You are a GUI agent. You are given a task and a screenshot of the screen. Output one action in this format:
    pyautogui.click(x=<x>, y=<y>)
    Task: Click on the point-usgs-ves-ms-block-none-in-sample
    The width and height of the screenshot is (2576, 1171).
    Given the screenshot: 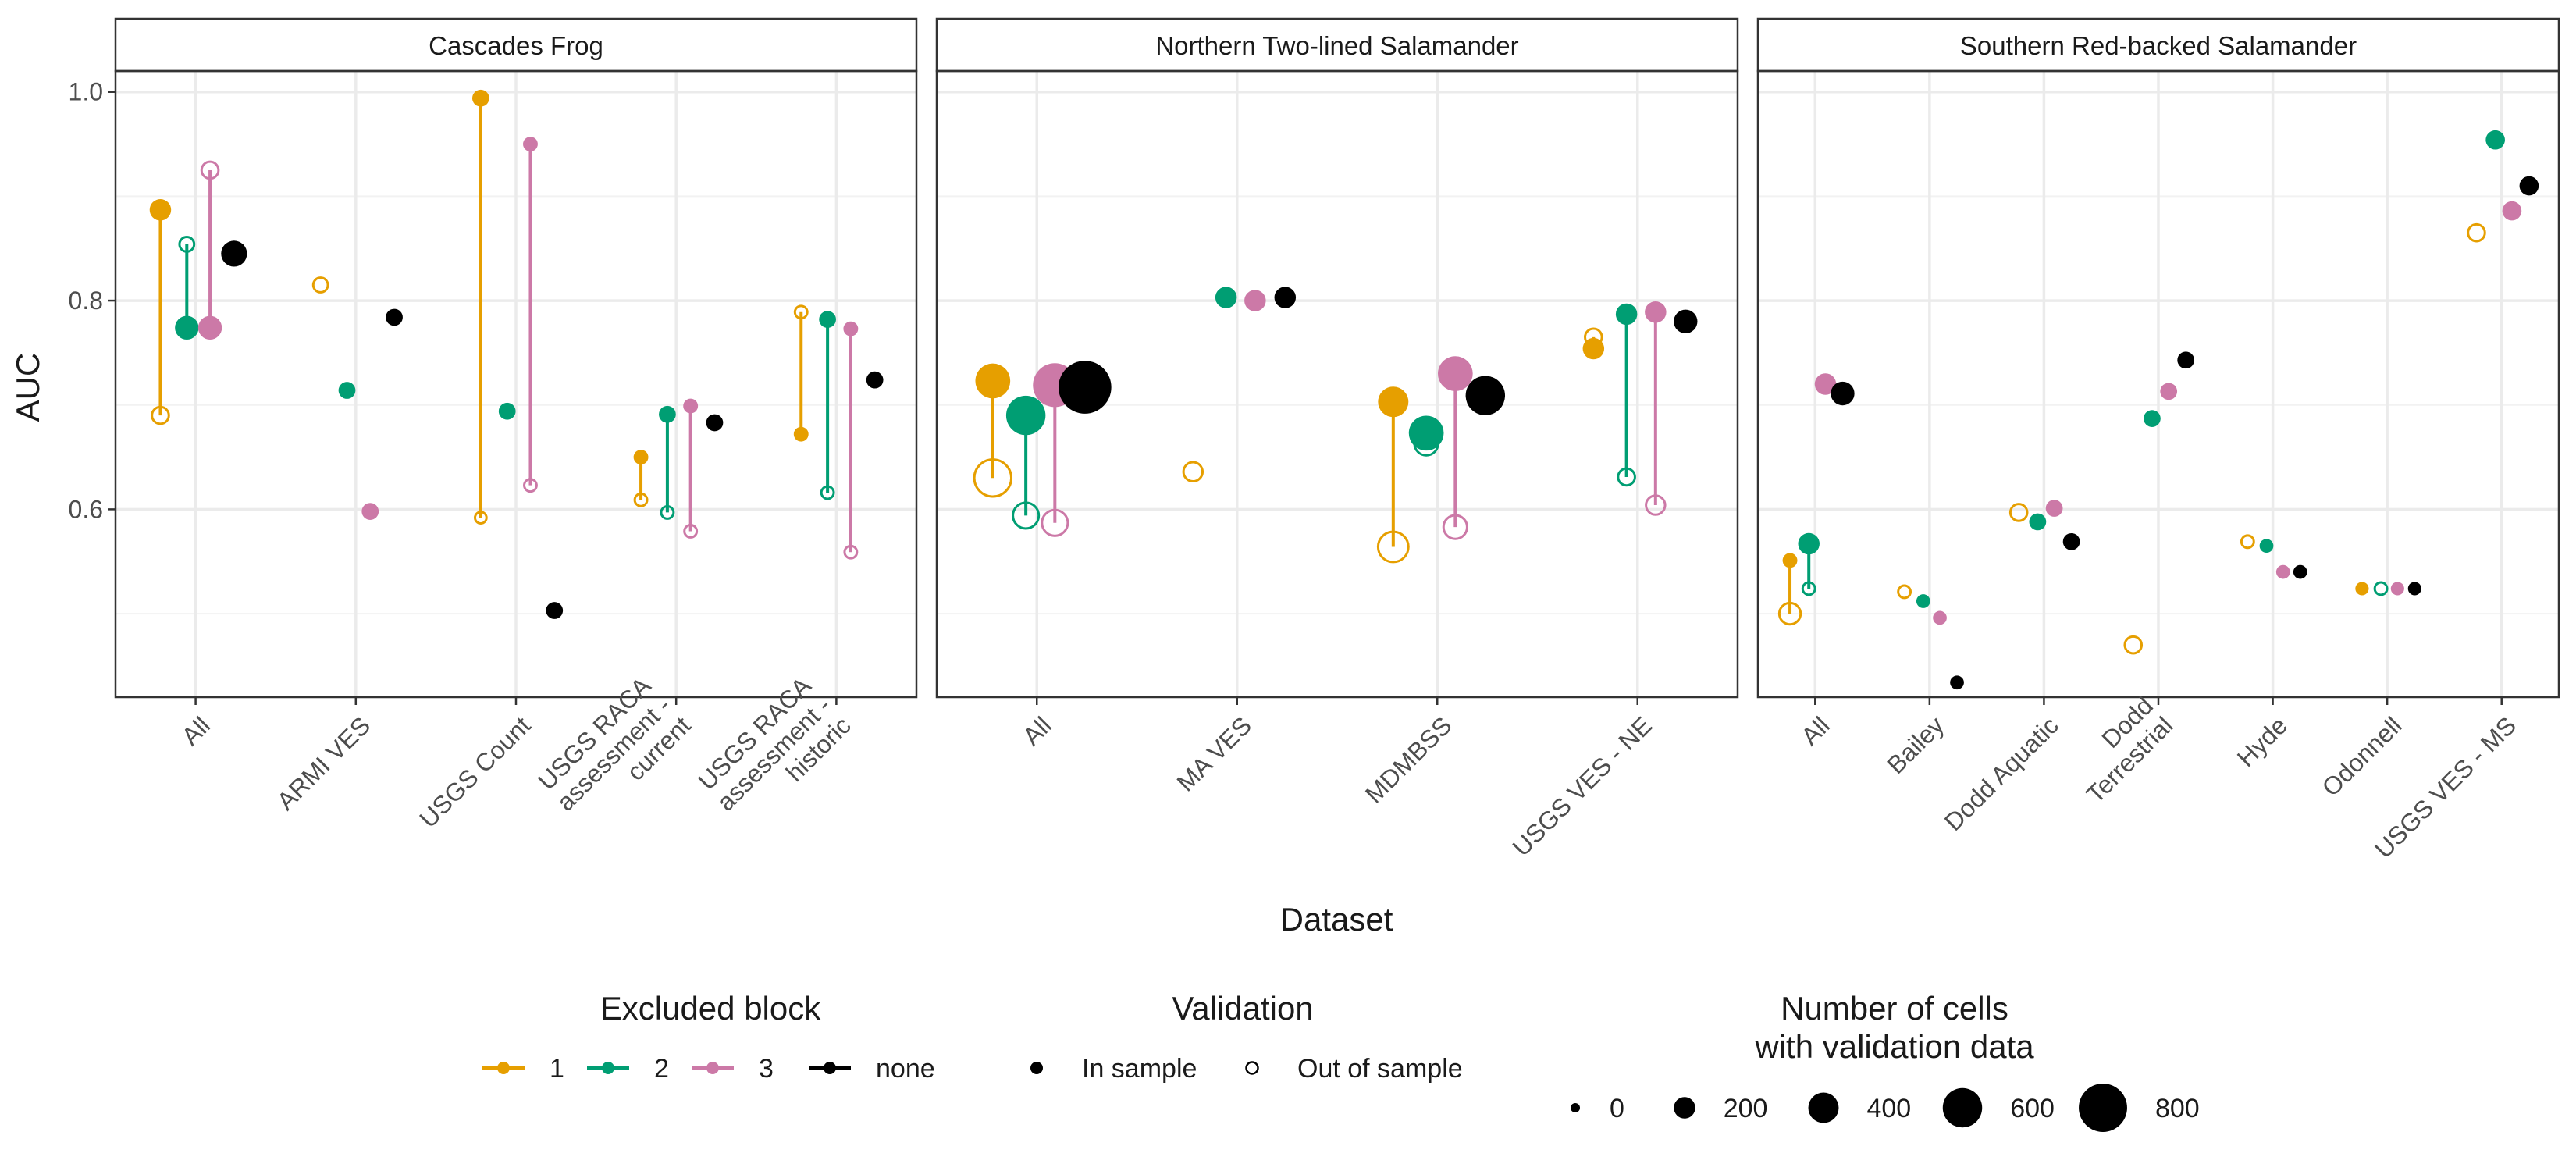 What is the action you would take?
    pyautogui.click(x=2529, y=186)
    